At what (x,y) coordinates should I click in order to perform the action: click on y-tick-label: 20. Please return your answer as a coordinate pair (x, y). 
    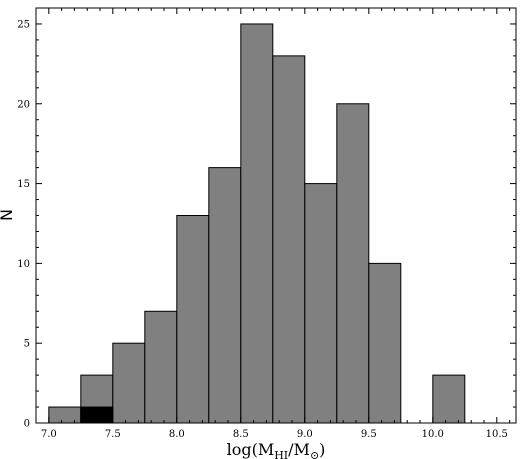
    Looking at the image, I should click on (23, 104).